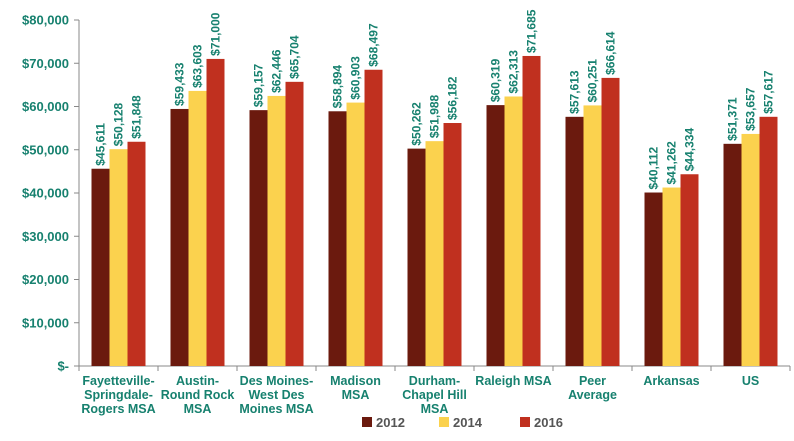 The image size is (794, 441). What do you see at coordinates (295, 57) in the screenshot?
I see `data-label: $65,704` at bounding box center [295, 57].